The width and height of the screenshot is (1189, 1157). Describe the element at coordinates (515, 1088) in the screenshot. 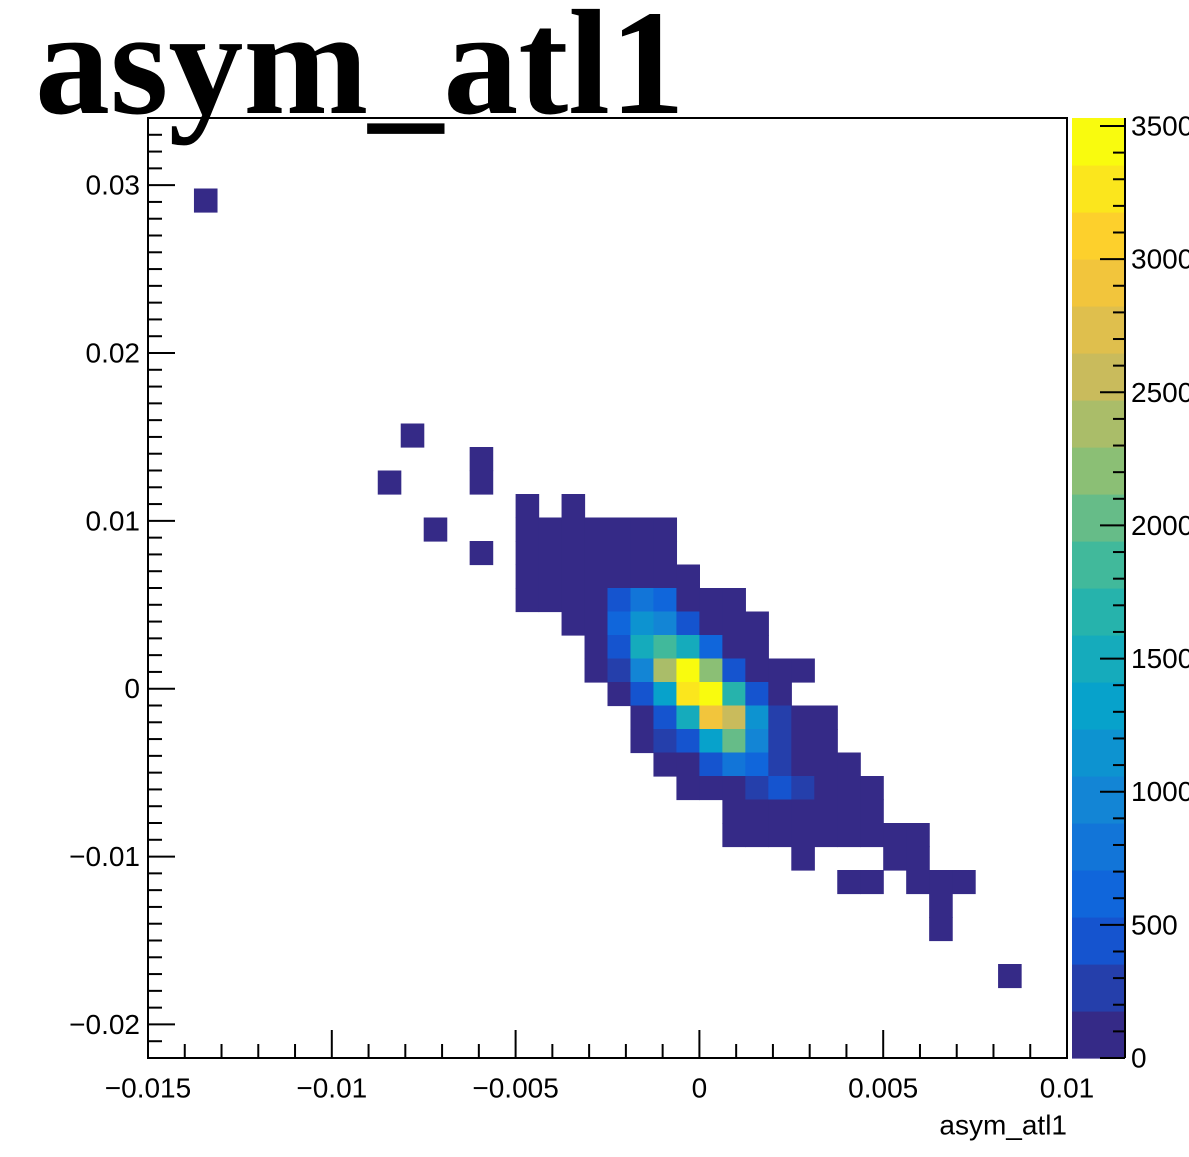

I see `x-tick-label: −0.005` at that location.